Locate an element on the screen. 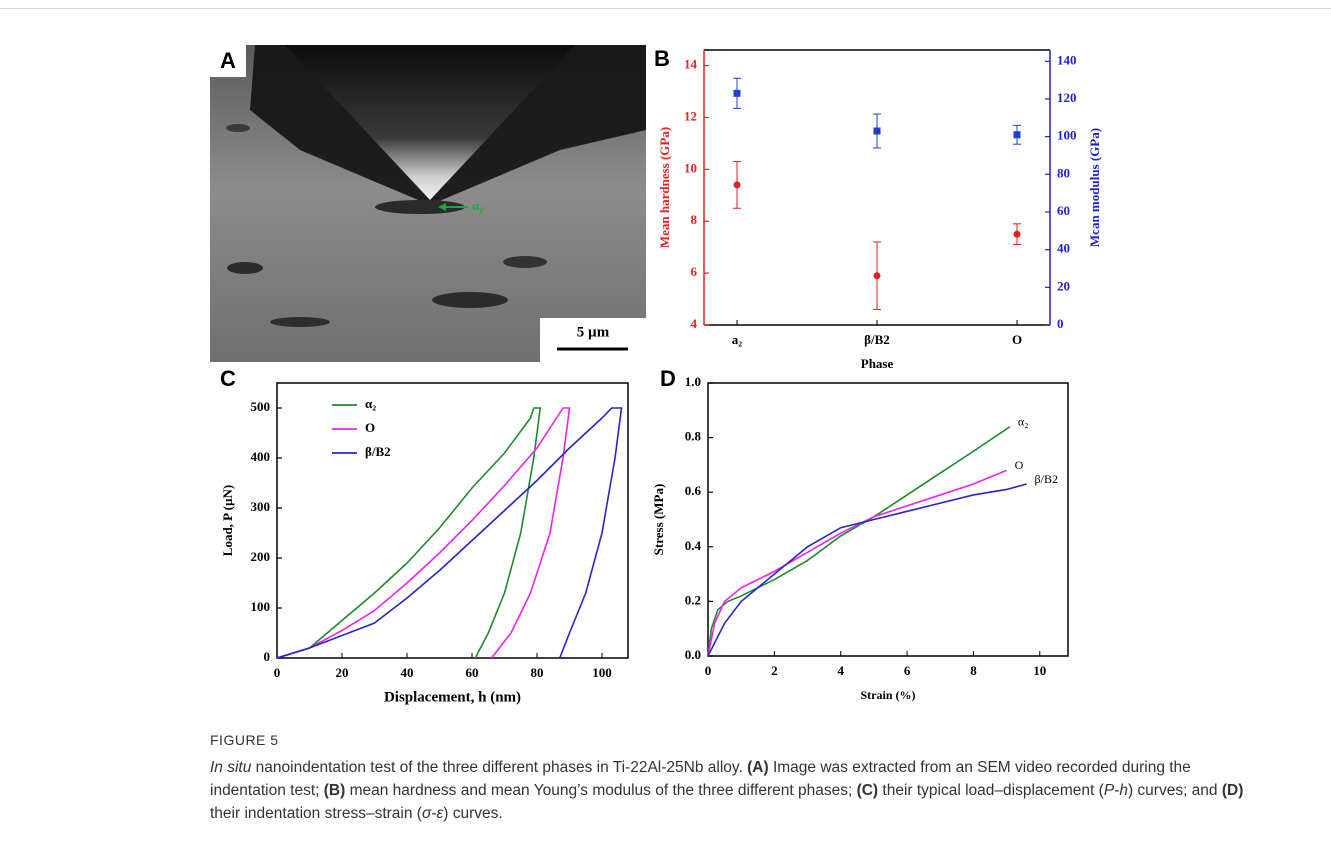 The height and width of the screenshot is (850, 1331). tick-label: 80 is located at coordinates (1063, 172).